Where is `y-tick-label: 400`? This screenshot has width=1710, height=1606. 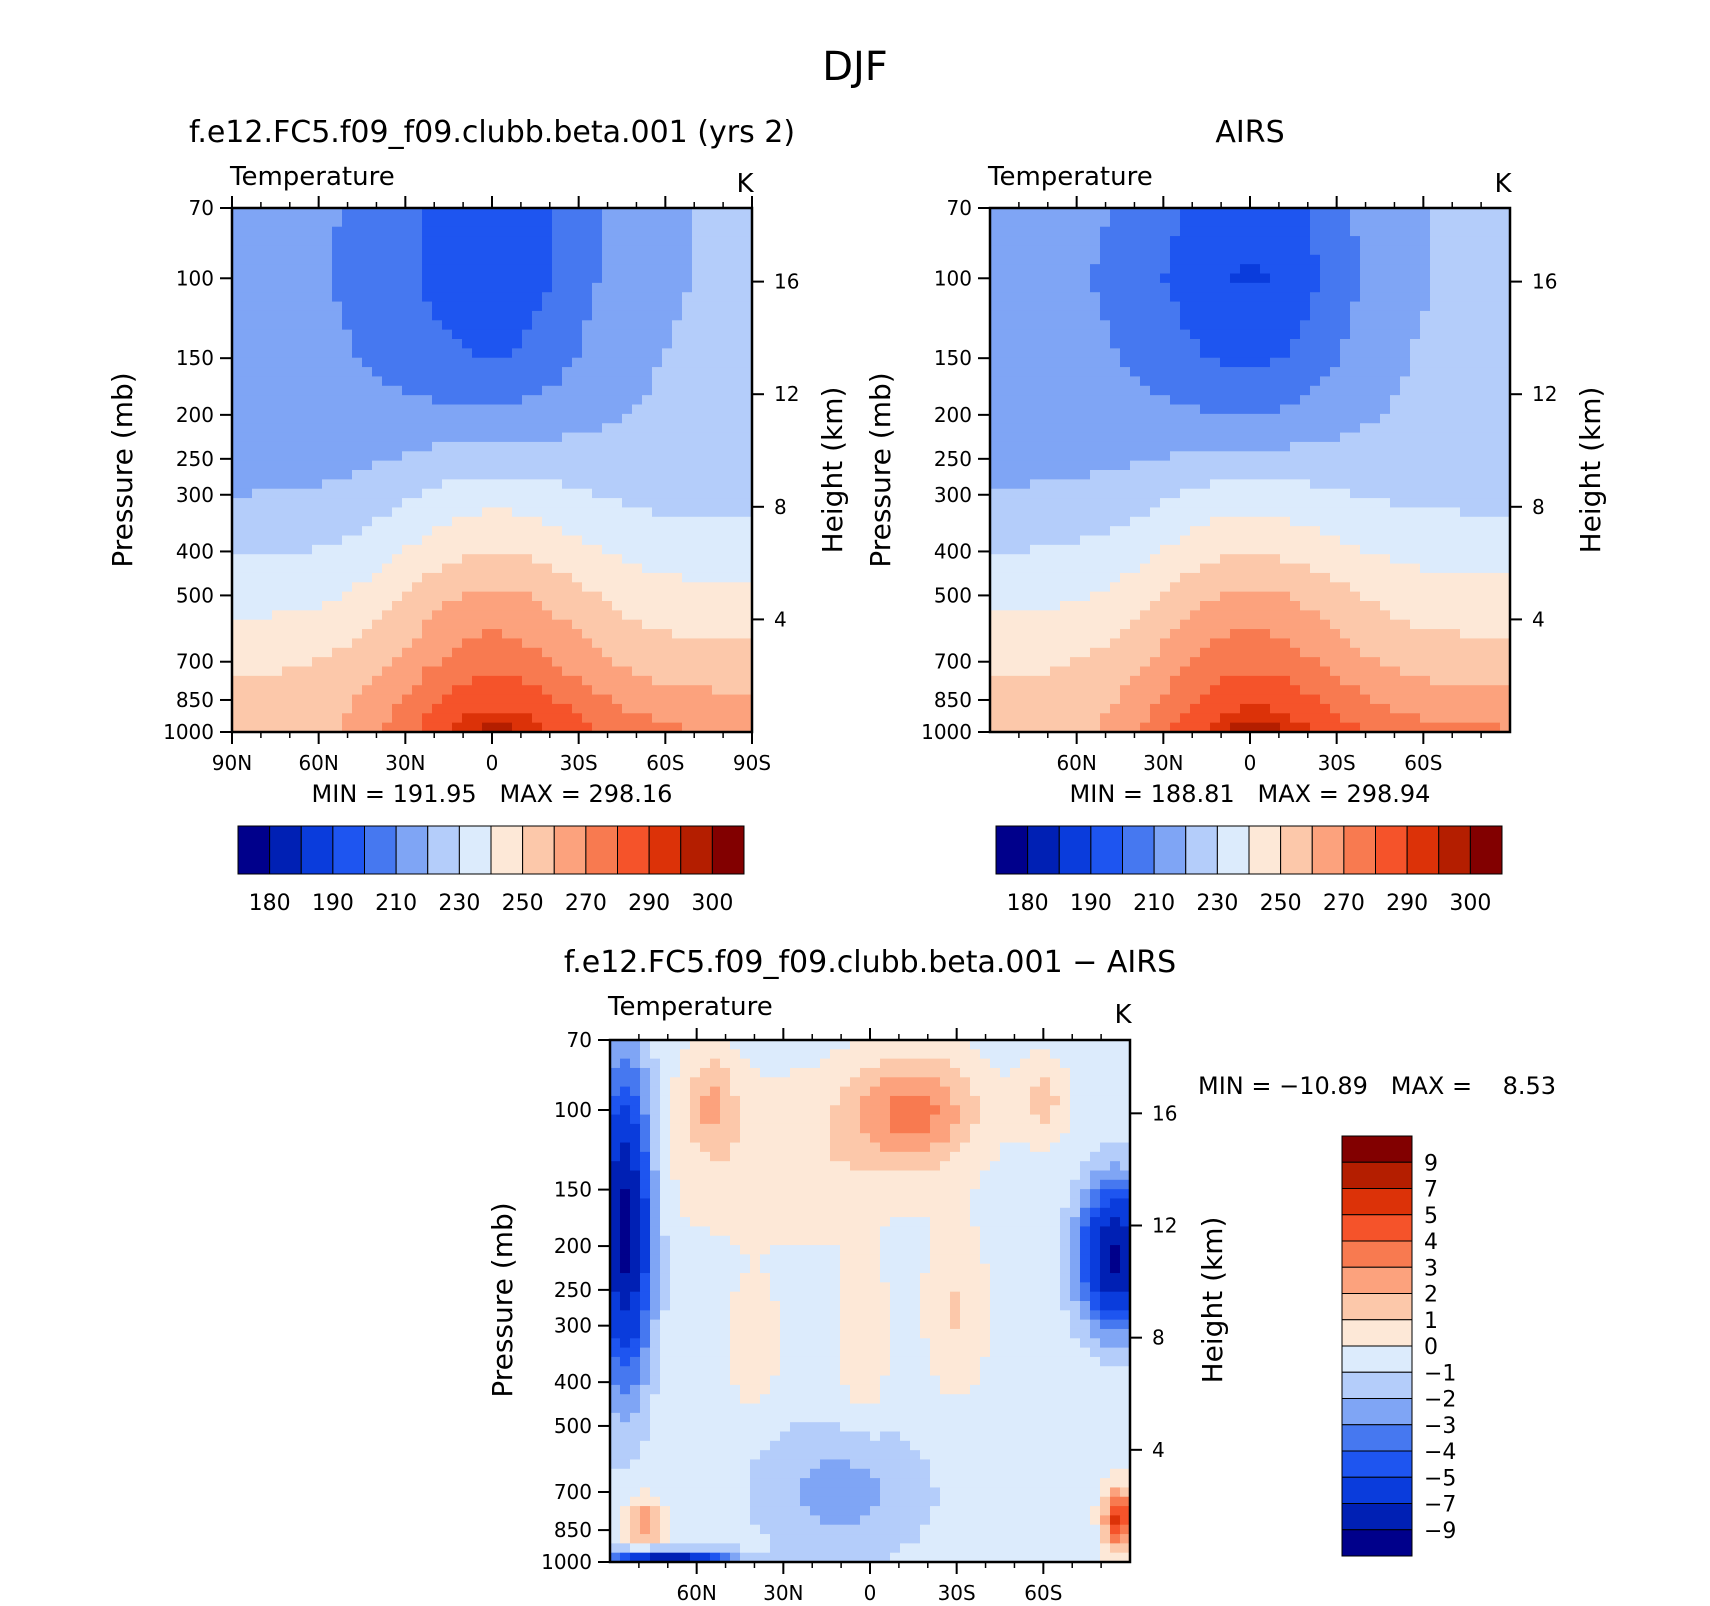 y-tick-label: 400 is located at coordinates (195, 551).